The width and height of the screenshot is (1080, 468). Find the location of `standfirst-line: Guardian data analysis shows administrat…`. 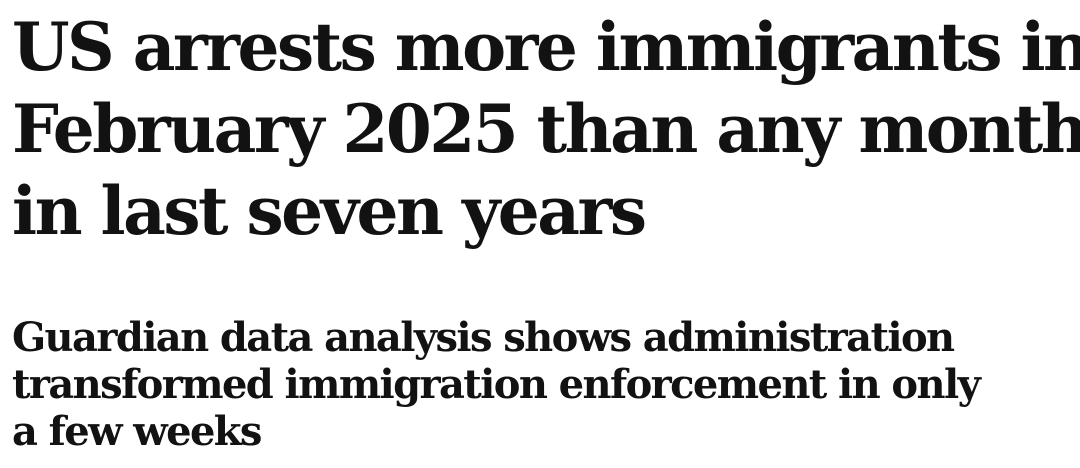

standfirst-line: Guardian data analysis shows administrat… is located at coordinates (483, 337).